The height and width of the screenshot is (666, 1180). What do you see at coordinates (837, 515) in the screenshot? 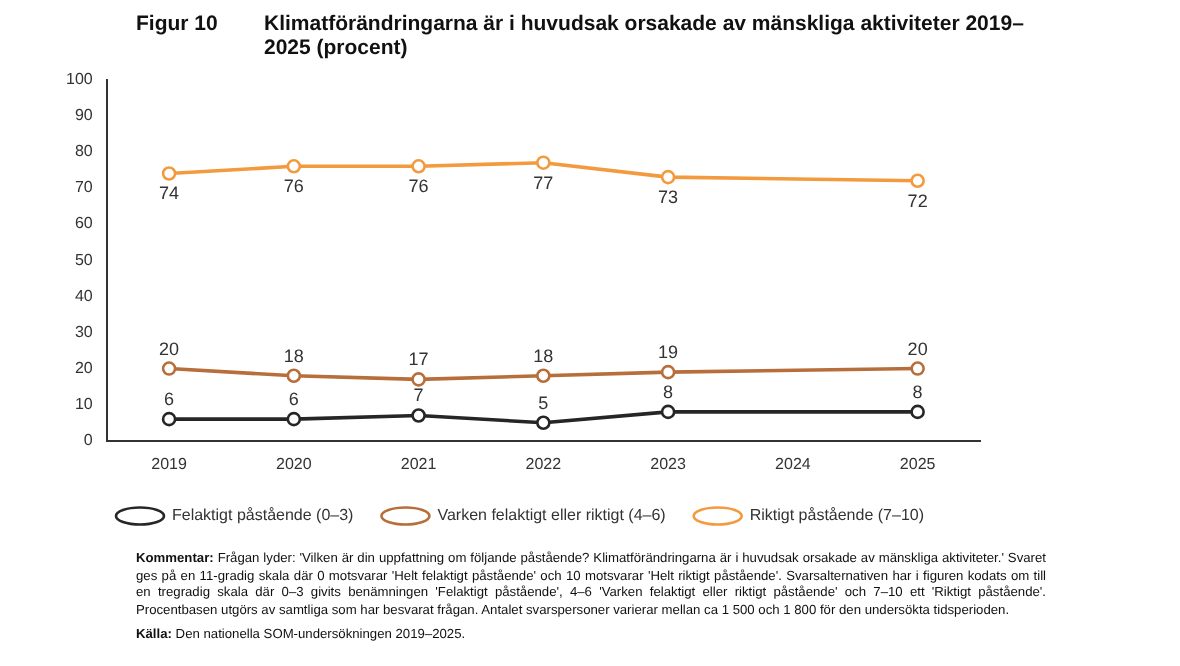
I see `legend-label: Riktigt påstående (7–10)` at bounding box center [837, 515].